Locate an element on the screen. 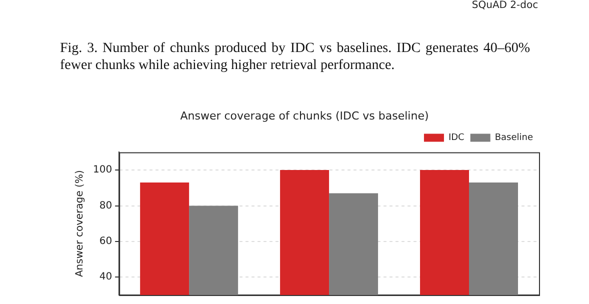 Image resolution: width=589 pixels, height=304 pixels. chart-title: Answer coverage of chunks (IDC vs baseline) is located at coordinates (304, 115).